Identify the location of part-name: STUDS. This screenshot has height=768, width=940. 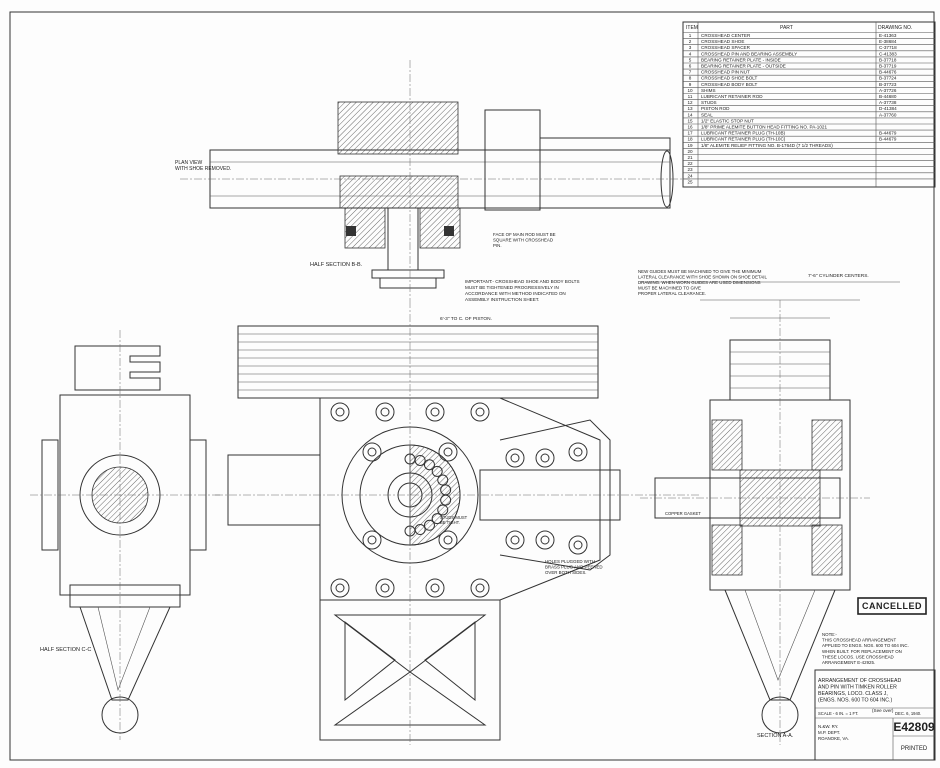
(709, 102).